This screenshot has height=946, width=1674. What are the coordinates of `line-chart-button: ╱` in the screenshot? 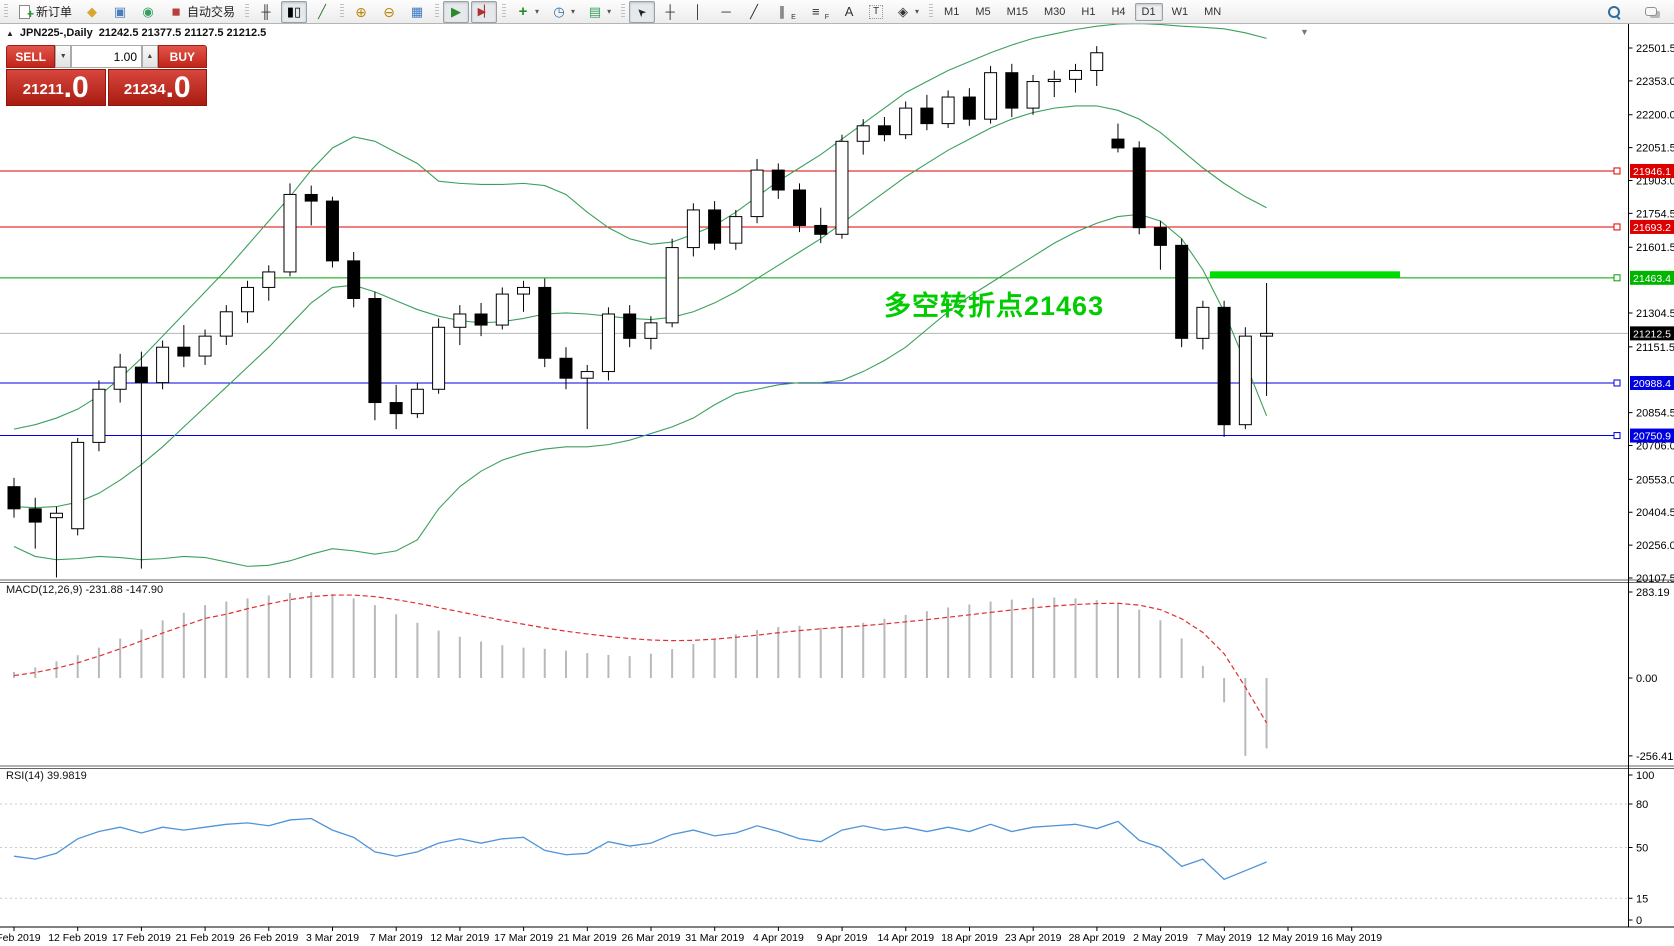 It's located at (322, 12).